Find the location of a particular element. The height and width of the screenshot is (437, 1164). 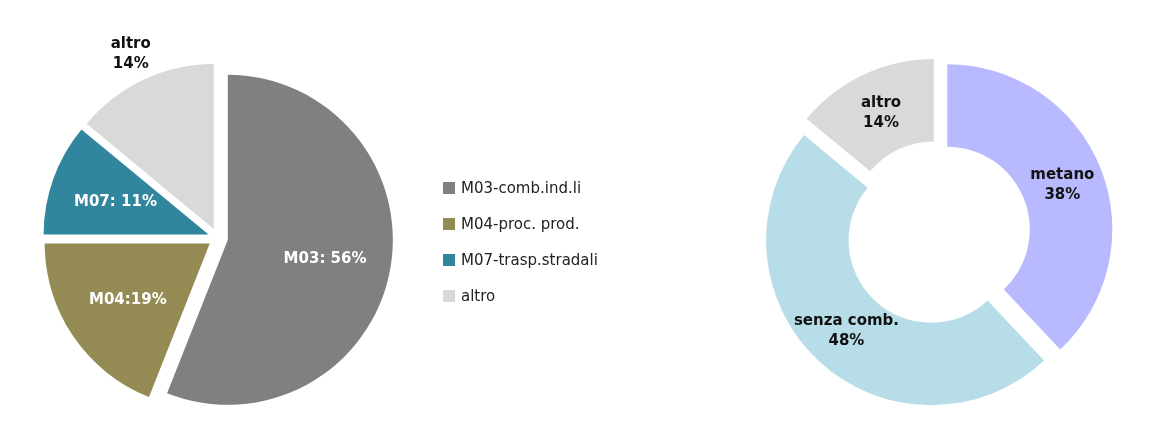

data-label: M04:19% is located at coordinates (128, 298).